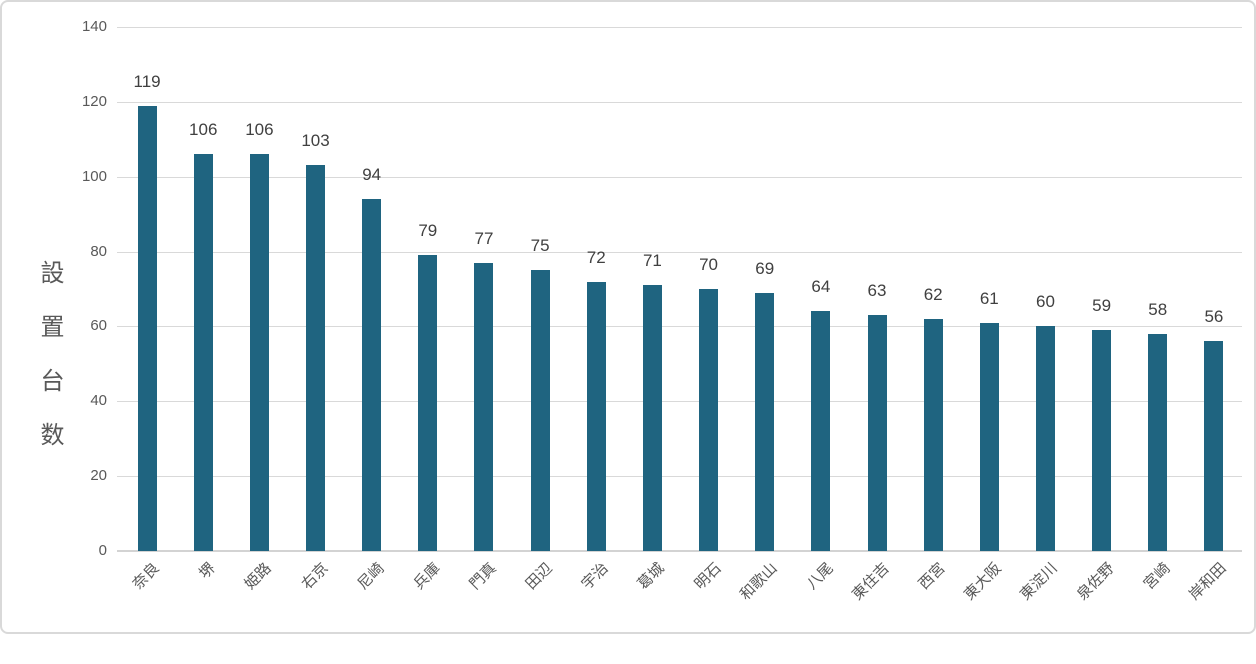 This screenshot has height=664, width=1256. Describe the element at coordinates (391, 611) in the screenshot. I see `x-category-label: 兵庫` at that location.